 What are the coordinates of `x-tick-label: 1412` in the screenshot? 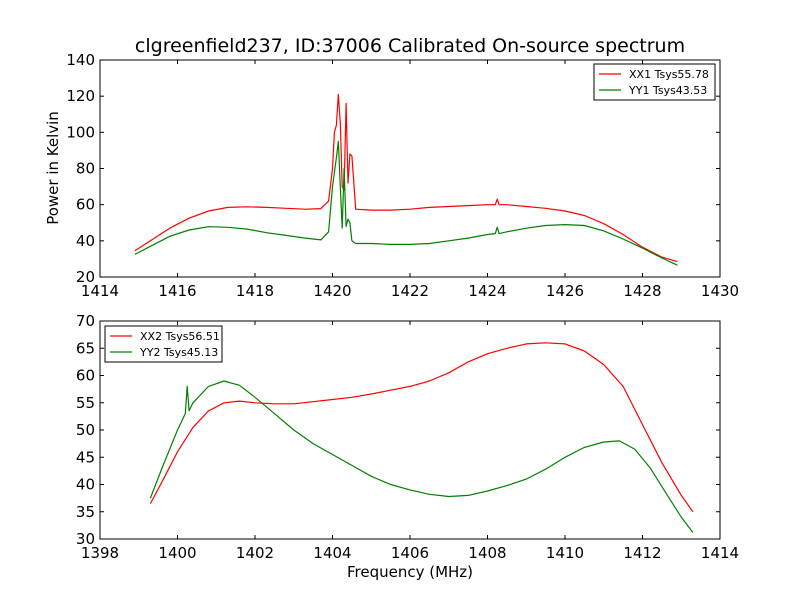 It's located at (642, 553).